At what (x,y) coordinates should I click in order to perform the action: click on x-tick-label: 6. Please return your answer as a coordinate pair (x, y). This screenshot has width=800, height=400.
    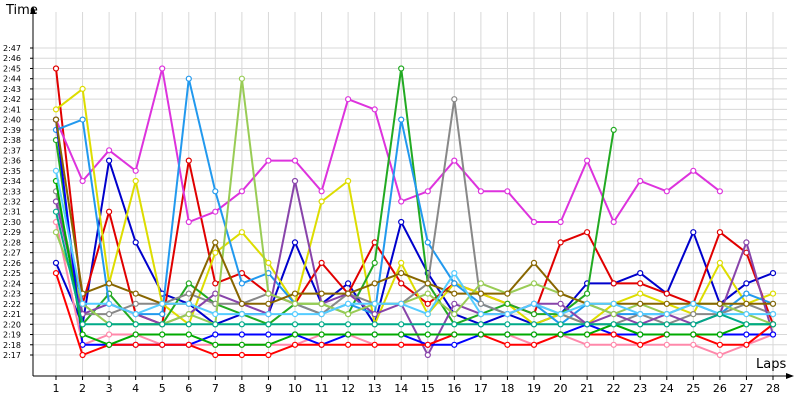
    Looking at the image, I should click on (188, 388).